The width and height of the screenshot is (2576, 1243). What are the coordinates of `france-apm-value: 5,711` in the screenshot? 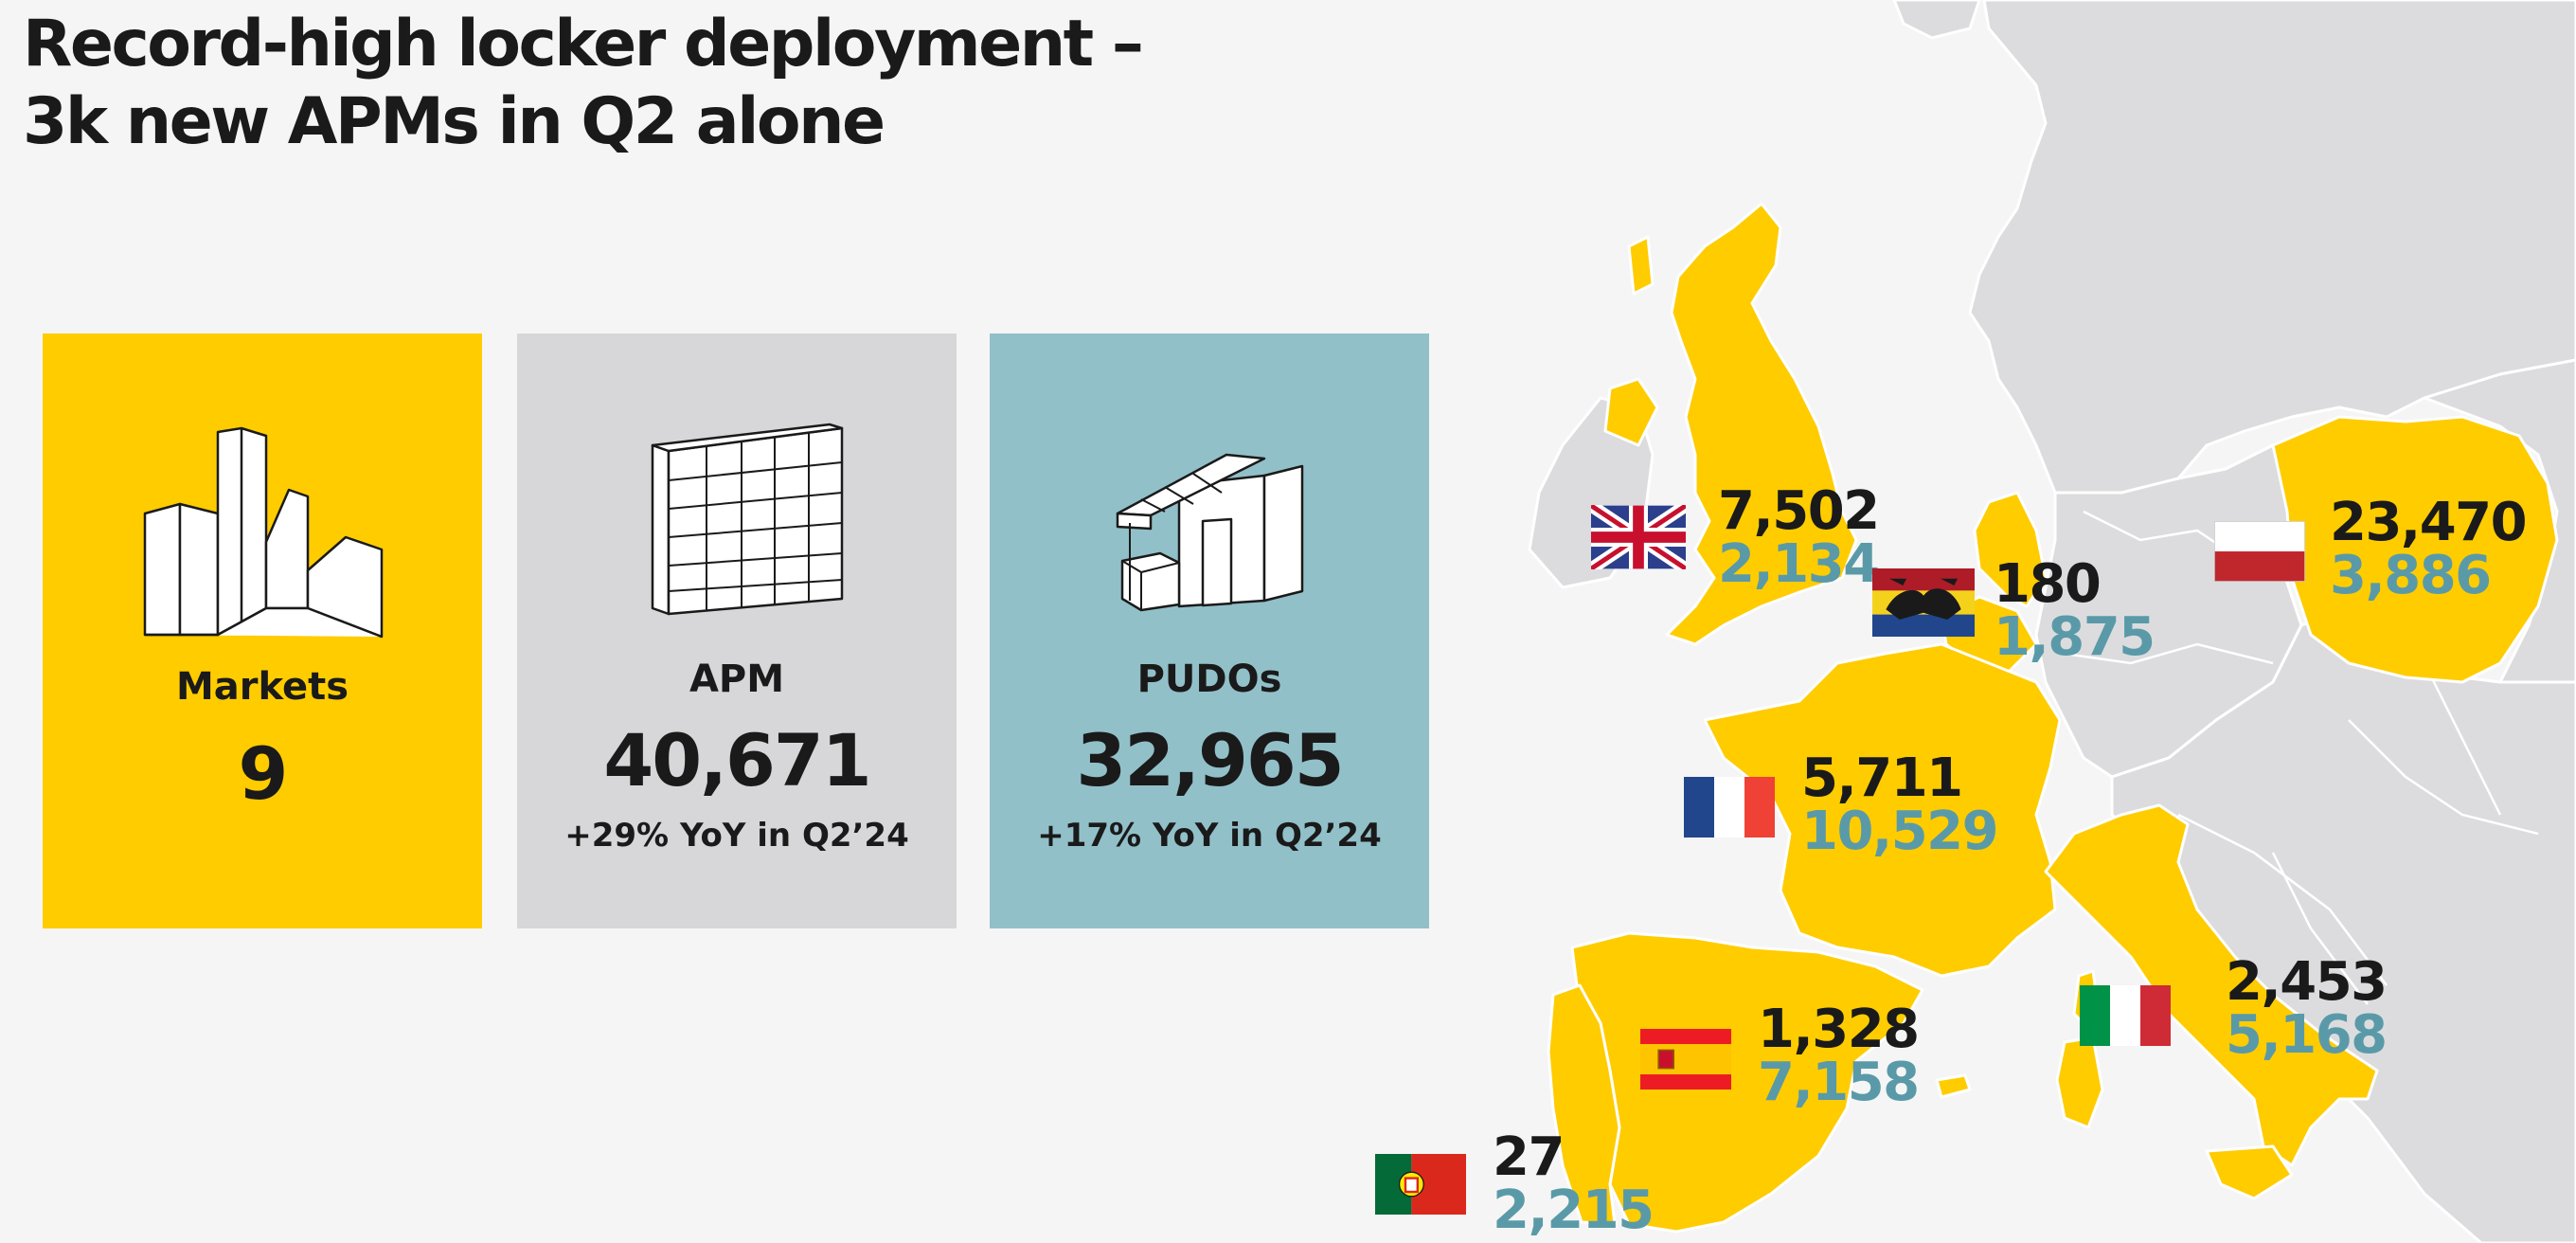 It's located at (1882, 779).